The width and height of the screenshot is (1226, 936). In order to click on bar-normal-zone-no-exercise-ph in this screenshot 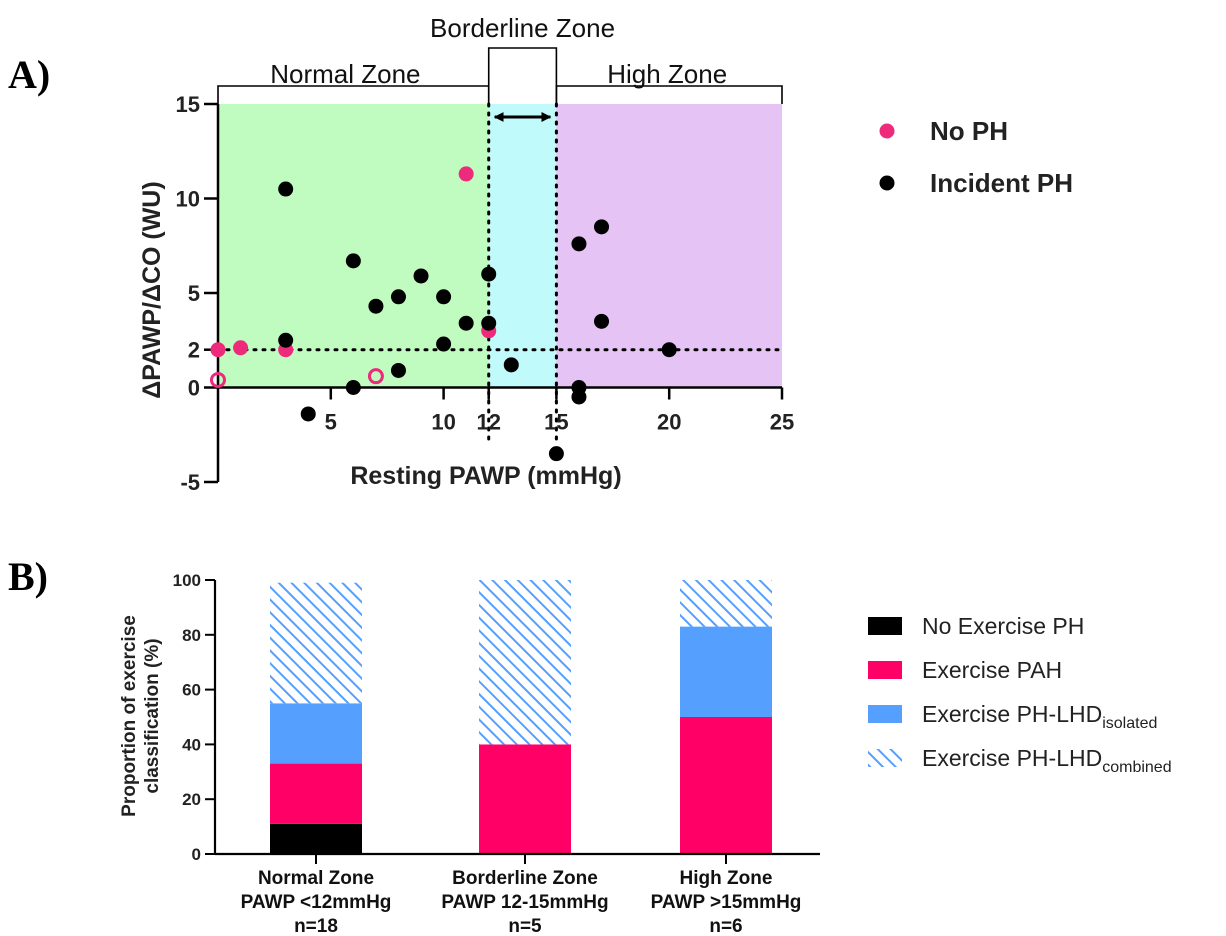, I will do `click(316, 838)`.